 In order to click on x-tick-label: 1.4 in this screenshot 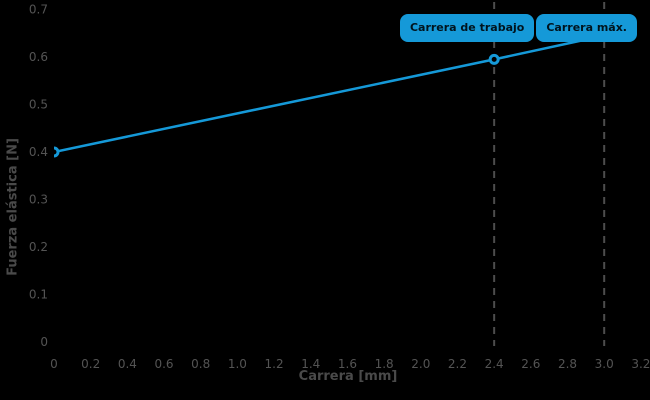, I will do `click(310, 364)`.